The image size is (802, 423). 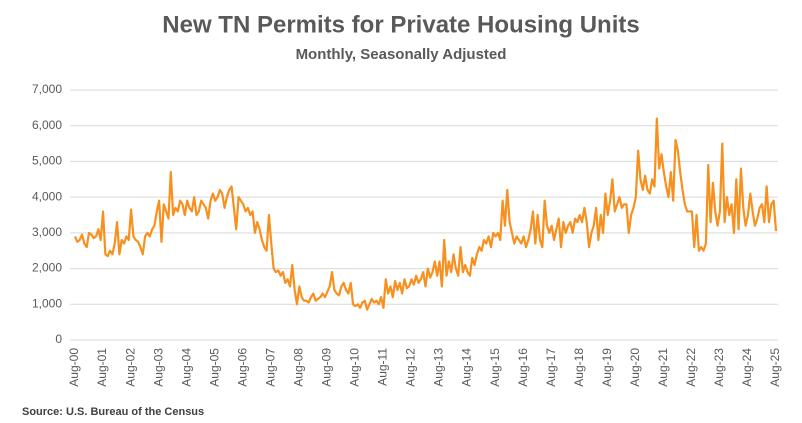 What do you see at coordinates (47, 232) in the screenshot?
I see `y-tick-label: 3,000` at bounding box center [47, 232].